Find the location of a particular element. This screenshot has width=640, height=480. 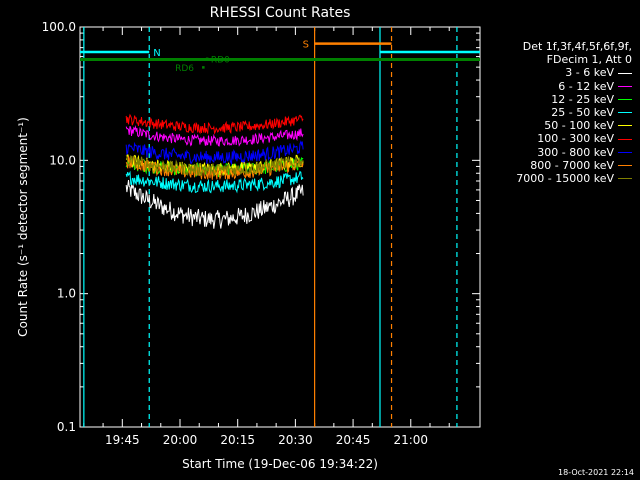

x-tick-label: 20:15 is located at coordinates (237, 440).